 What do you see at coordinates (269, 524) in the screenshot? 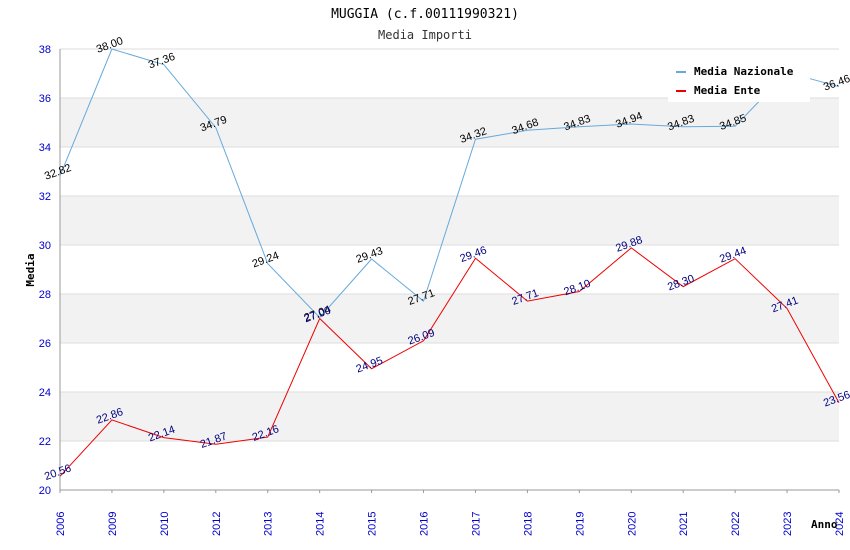
I see `x-tick-label: 2013` at bounding box center [269, 524].